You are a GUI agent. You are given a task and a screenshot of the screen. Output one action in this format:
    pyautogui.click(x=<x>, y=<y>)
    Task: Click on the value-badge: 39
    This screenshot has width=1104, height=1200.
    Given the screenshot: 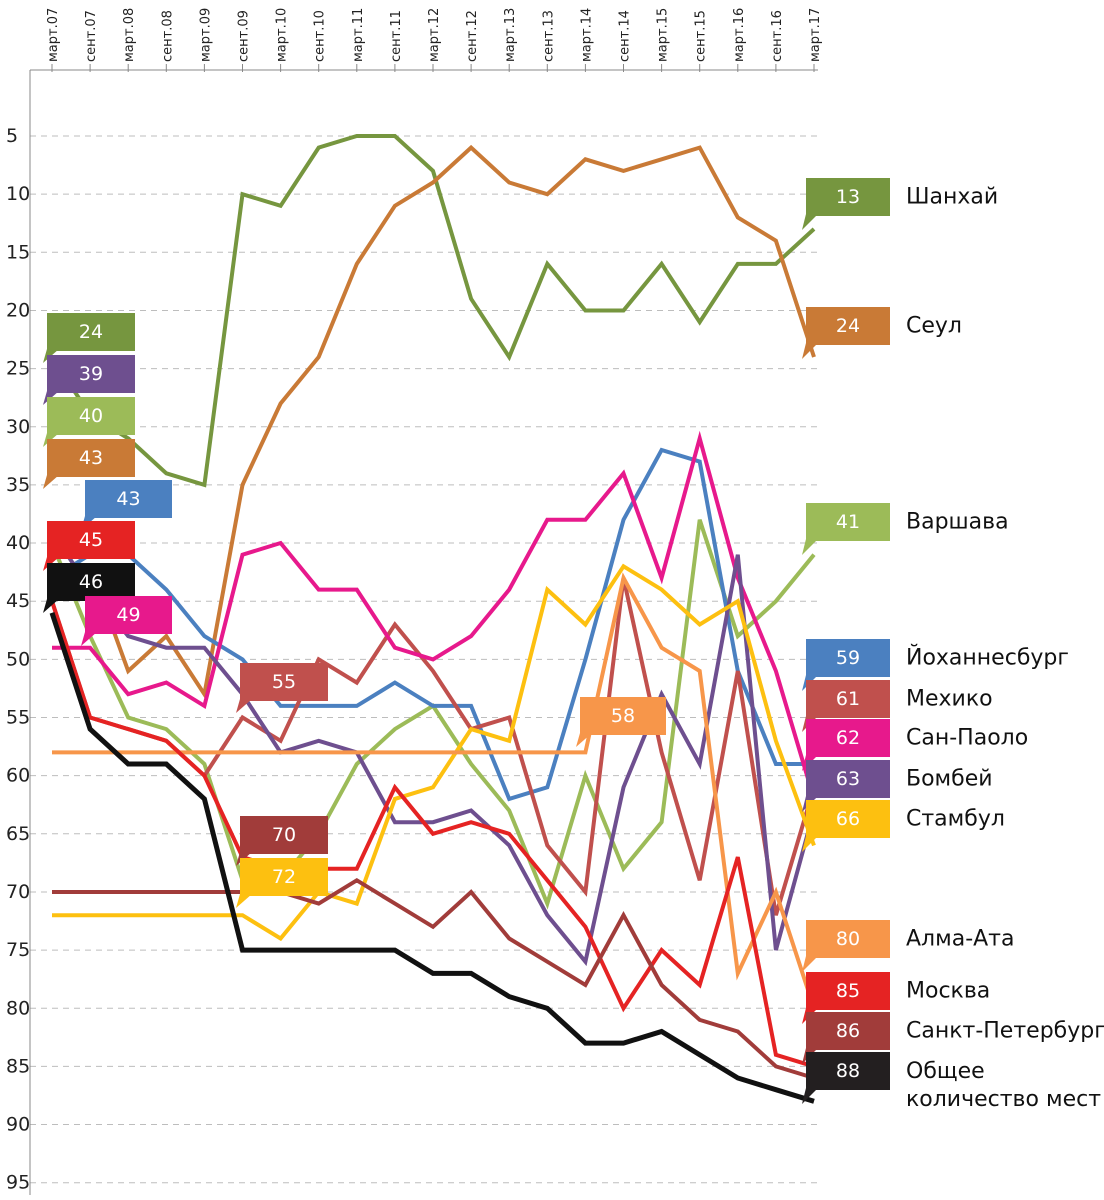 What is the action you would take?
    pyautogui.click(x=89, y=380)
    